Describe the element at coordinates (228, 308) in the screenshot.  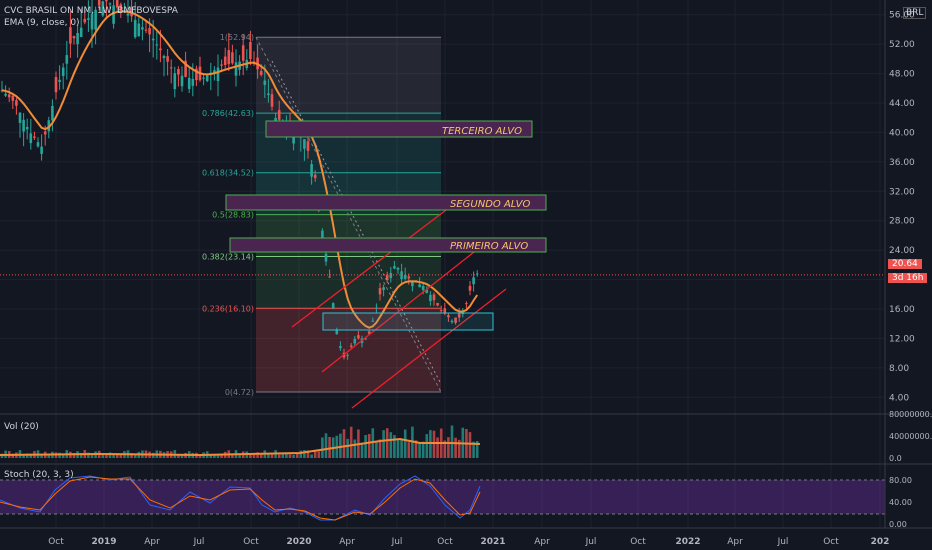
I see `fib-level-label: 0.236(16.10)` at that location.